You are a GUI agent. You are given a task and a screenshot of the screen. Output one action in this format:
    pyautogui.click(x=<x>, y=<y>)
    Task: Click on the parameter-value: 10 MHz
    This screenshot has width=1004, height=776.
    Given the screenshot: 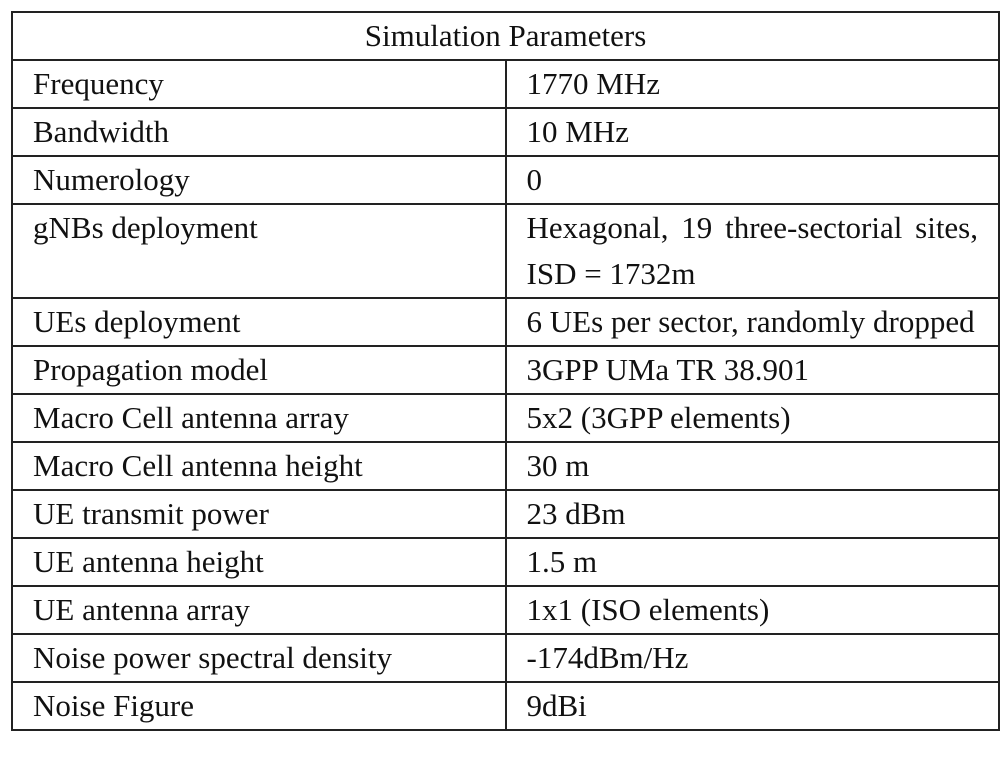 What is the action you would take?
    pyautogui.click(x=752, y=132)
    